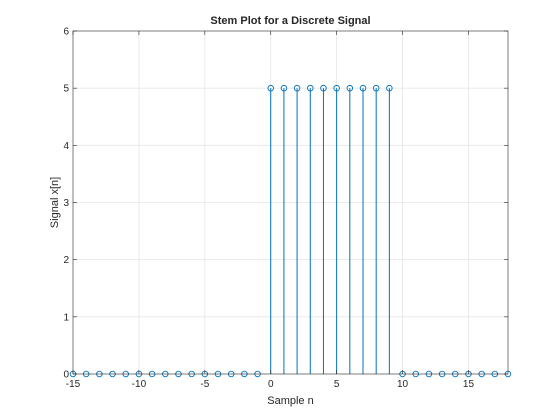 This screenshot has width=560, height=420. What do you see at coordinates (290, 401) in the screenshot?
I see `x-axis-label: Sample n` at bounding box center [290, 401].